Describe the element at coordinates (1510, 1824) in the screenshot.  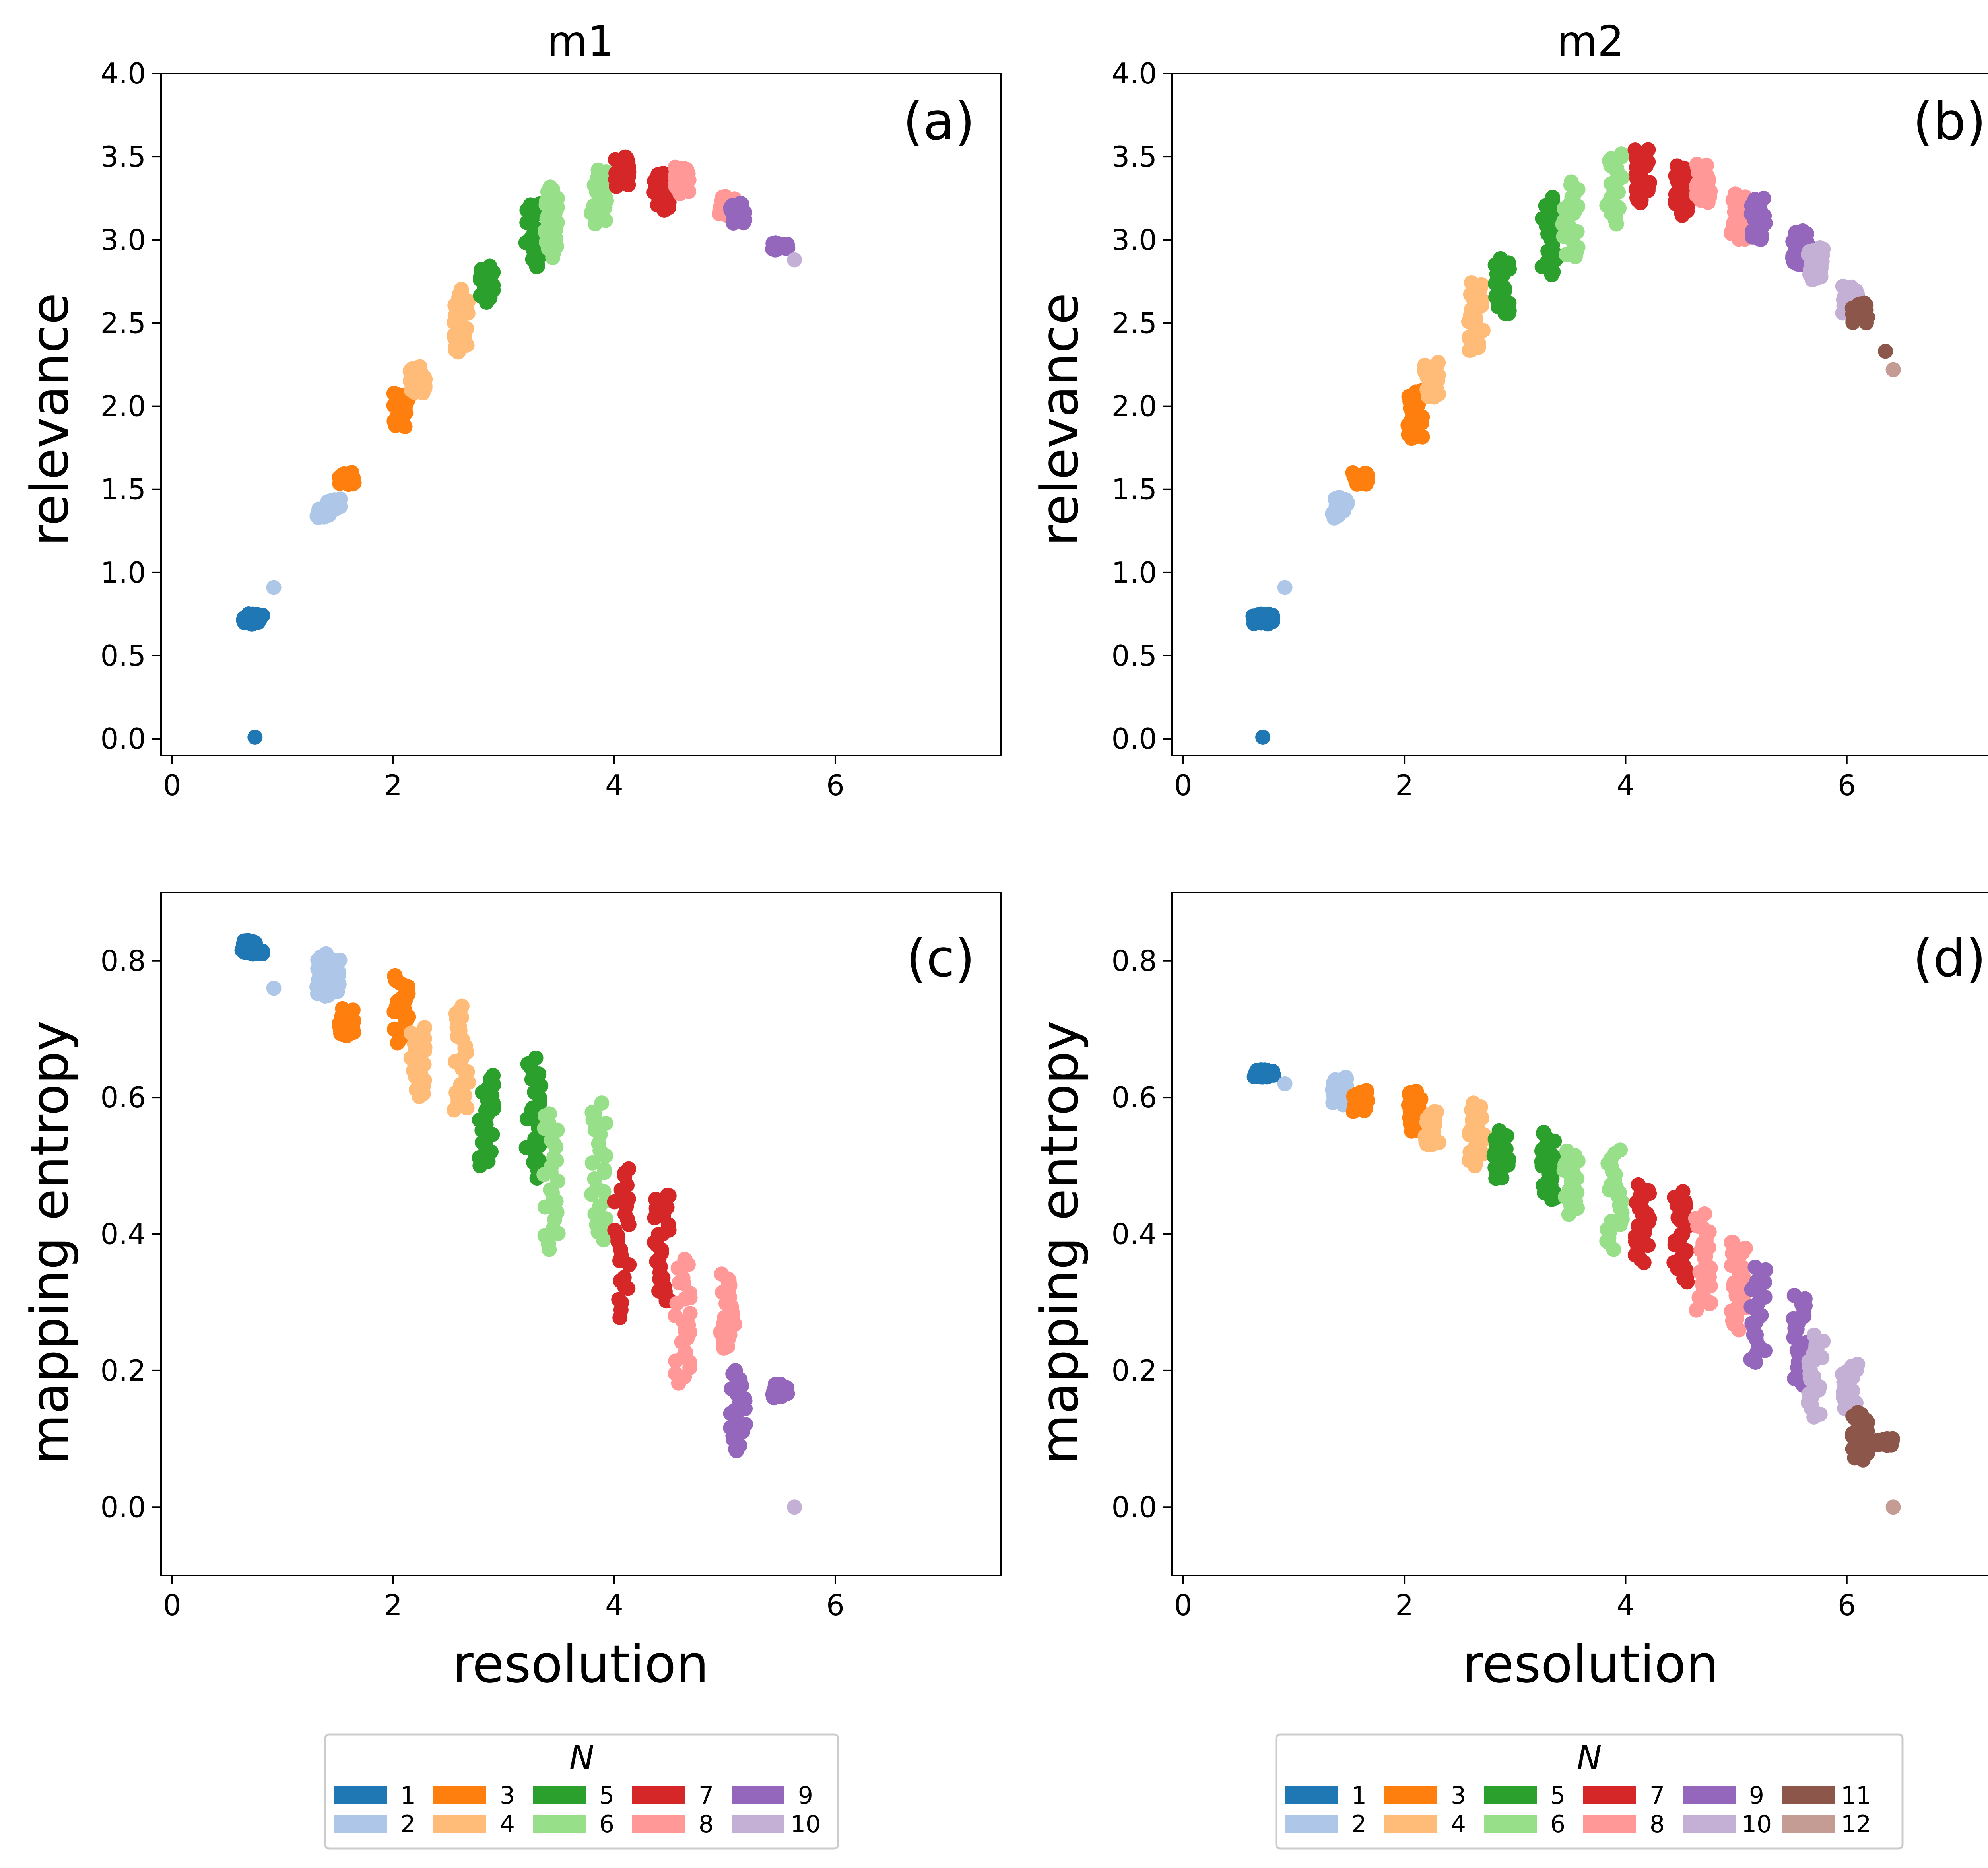
I see `legend-swatch-n6` at that location.